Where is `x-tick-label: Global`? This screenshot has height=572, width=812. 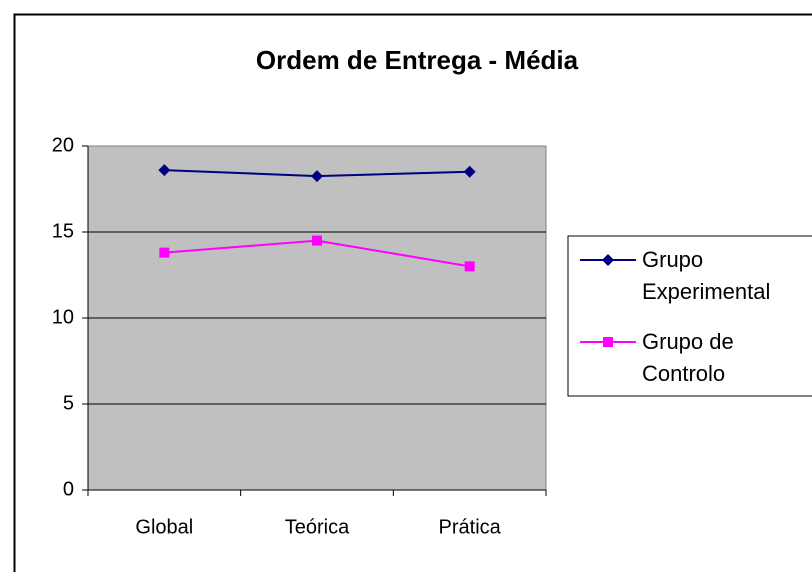
x-tick-label: Global is located at coordinates (164, 527).